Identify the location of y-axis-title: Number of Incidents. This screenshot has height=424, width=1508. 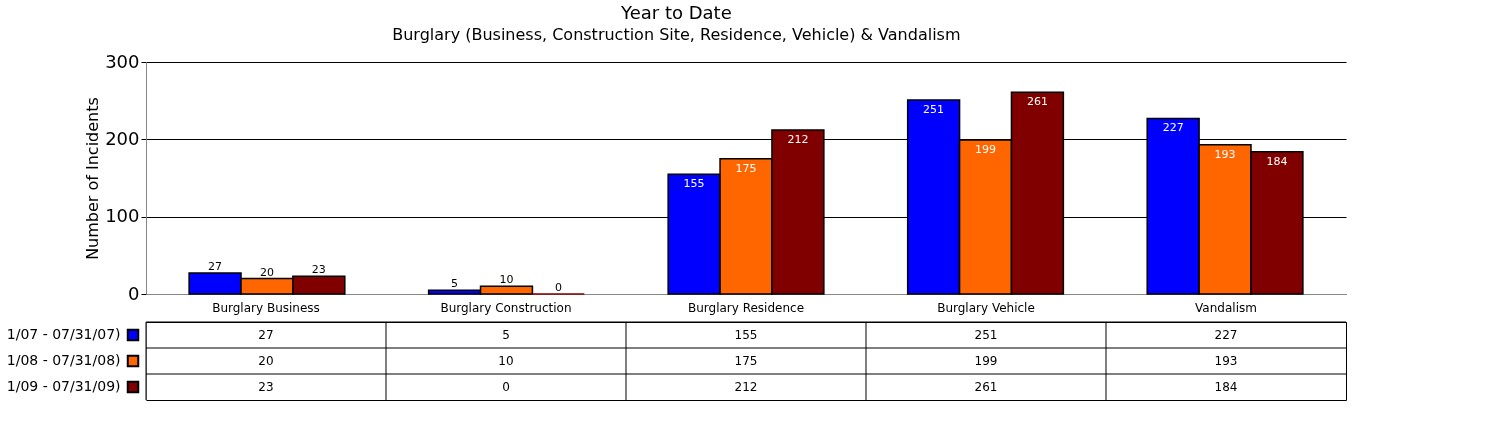
(93, 178).